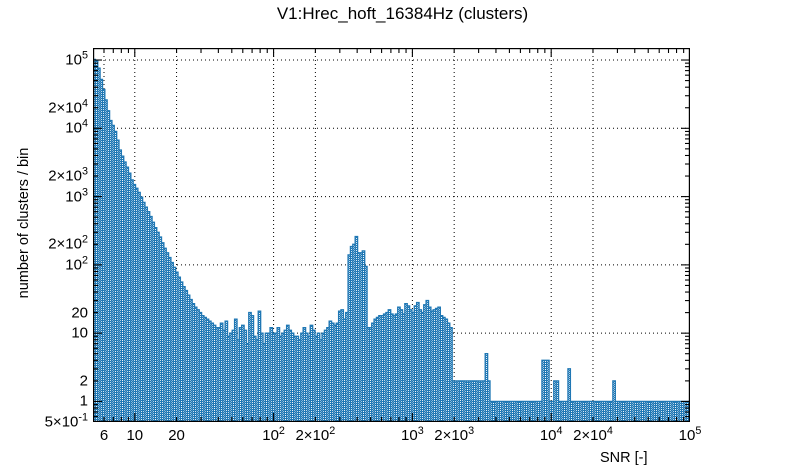  What do you see at coordinates (68, 107) in the screenshot?
I see `y-tick-label: 2×10⁴` at bounding box center [68, 107].